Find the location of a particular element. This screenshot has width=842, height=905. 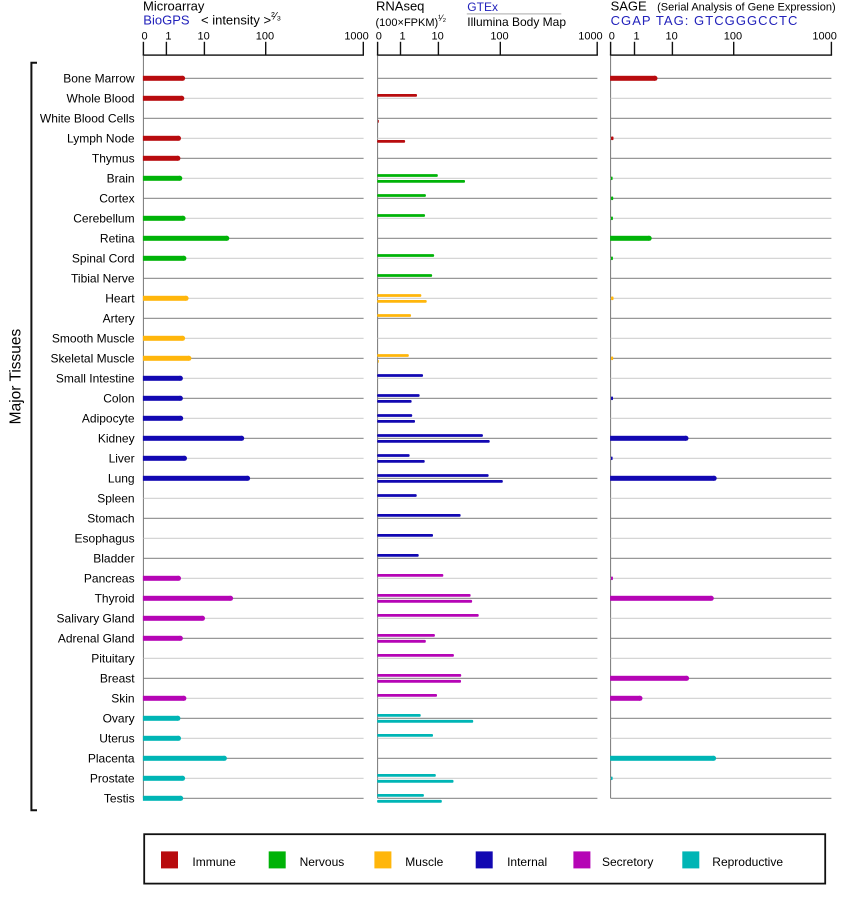

svg-text: White Blood Cells is located at coordinates (87, 119).